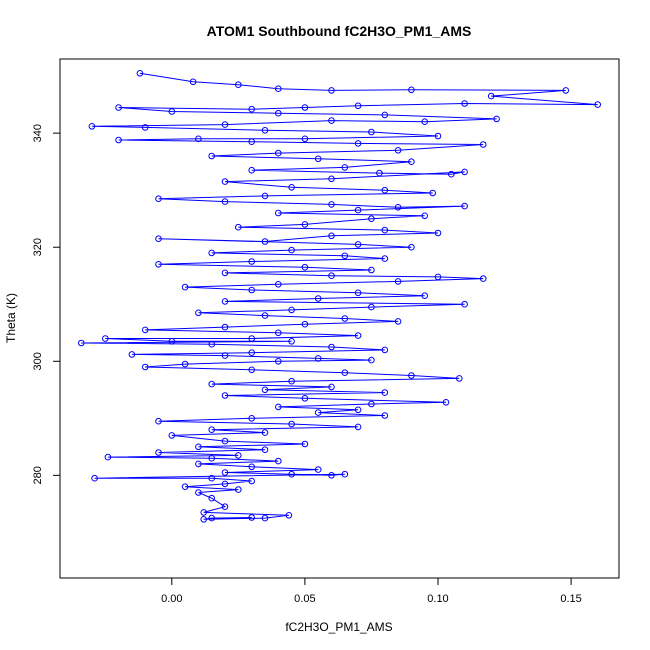 The width and height of the screenshot is (650, 650). Describe the element at coordinates (437, 599) in the screenshot. I see `x-tick-label: 0.10` at that location.